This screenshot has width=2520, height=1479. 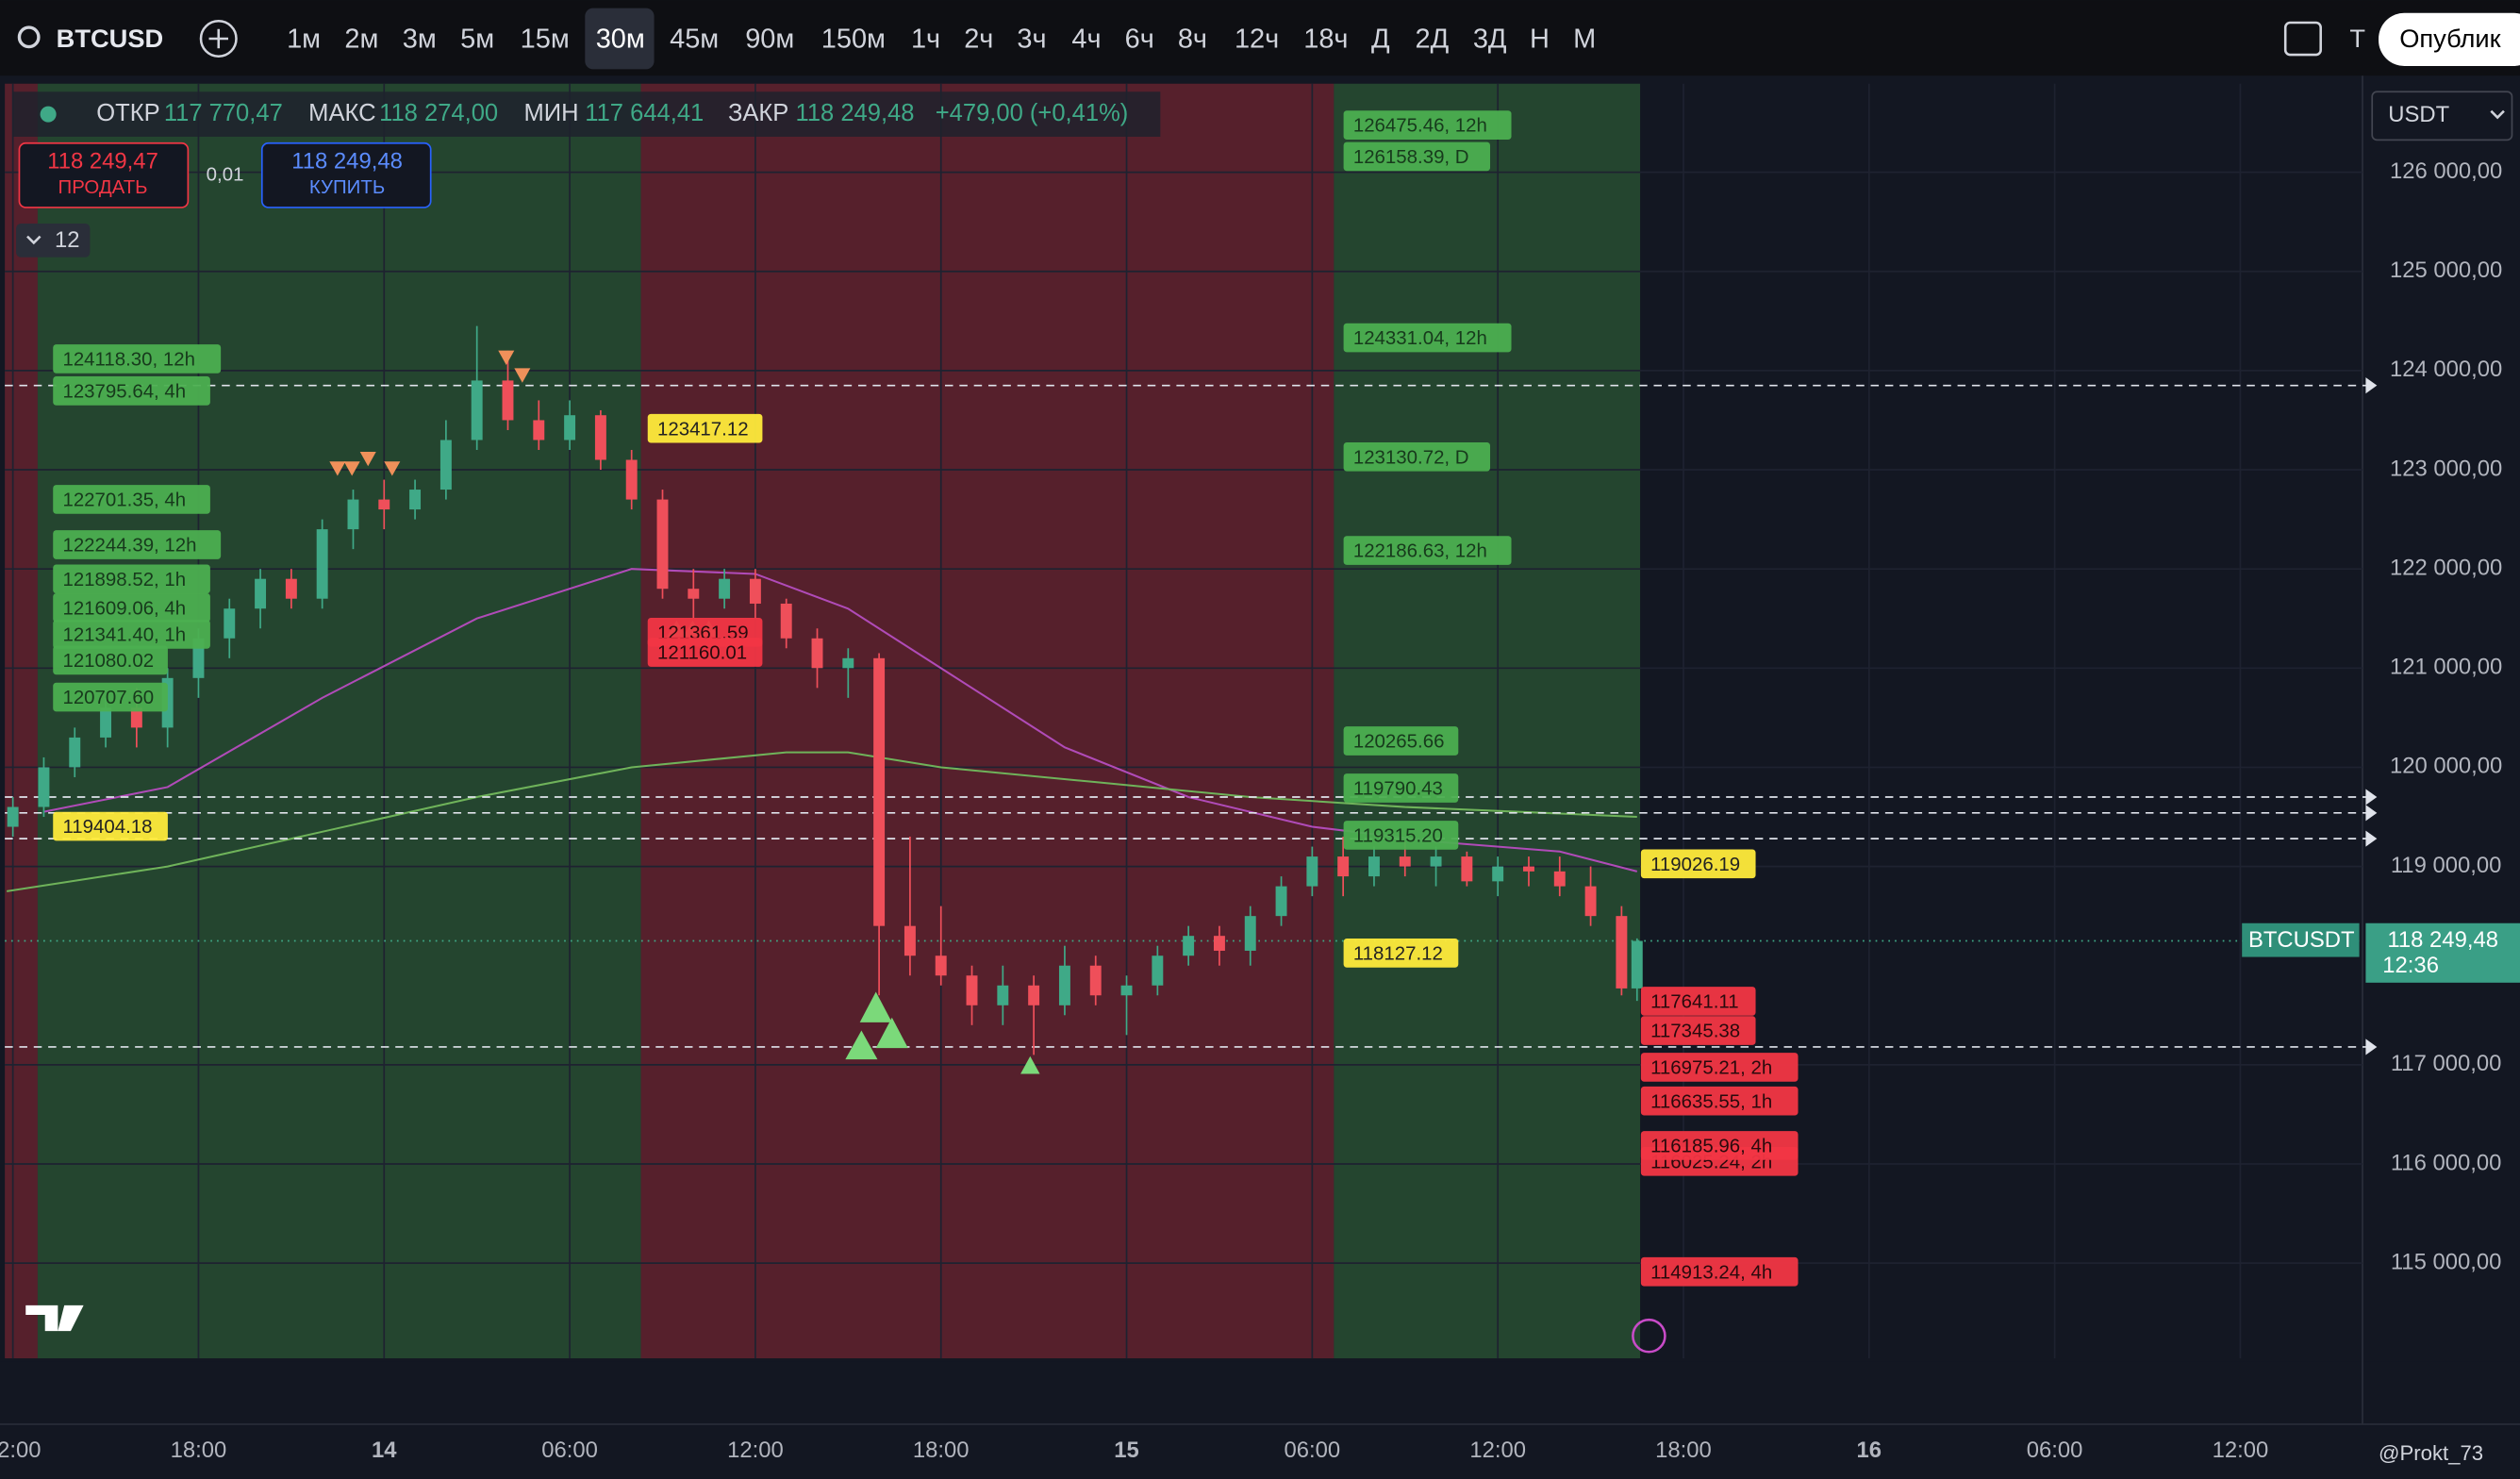 What do you see at coordinates (110, 38) in the screenshot?
I see `symbol: BTCUSD` at bounding box center [110, 38].